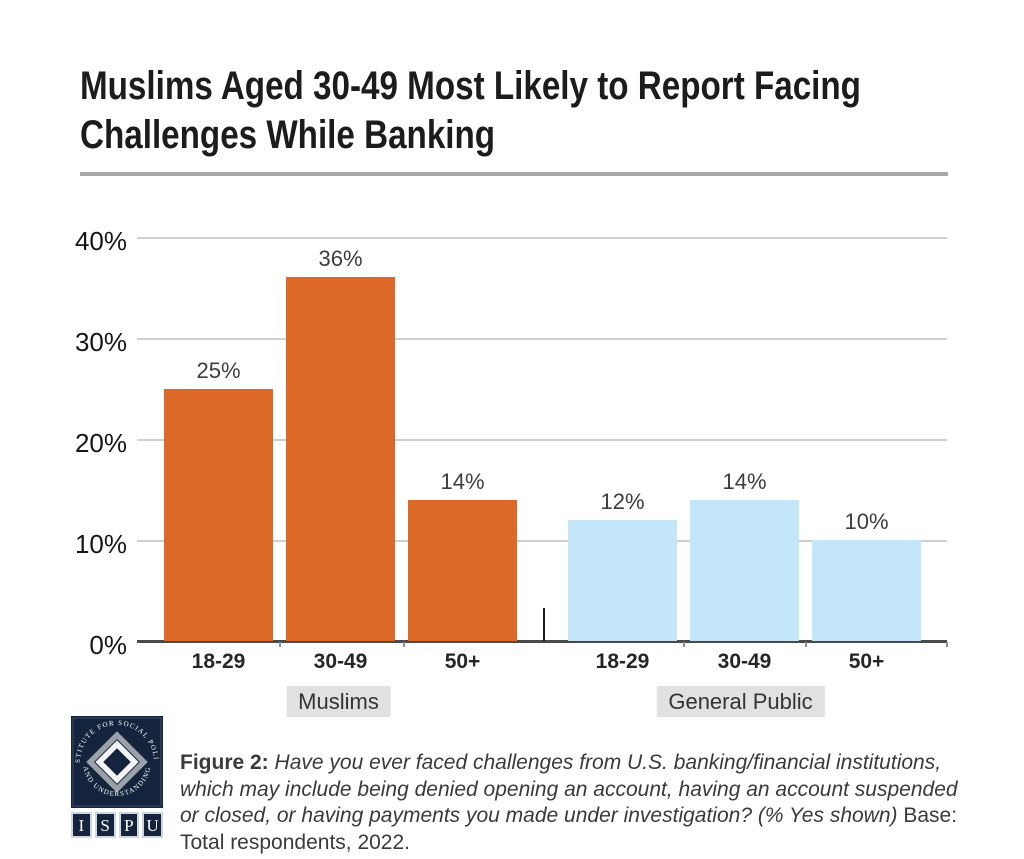 This screenshot has height=859, width=1024. Describe the element at coordinates (129, 825) in the screenshot. I see `ispu-letter: P` at that location.